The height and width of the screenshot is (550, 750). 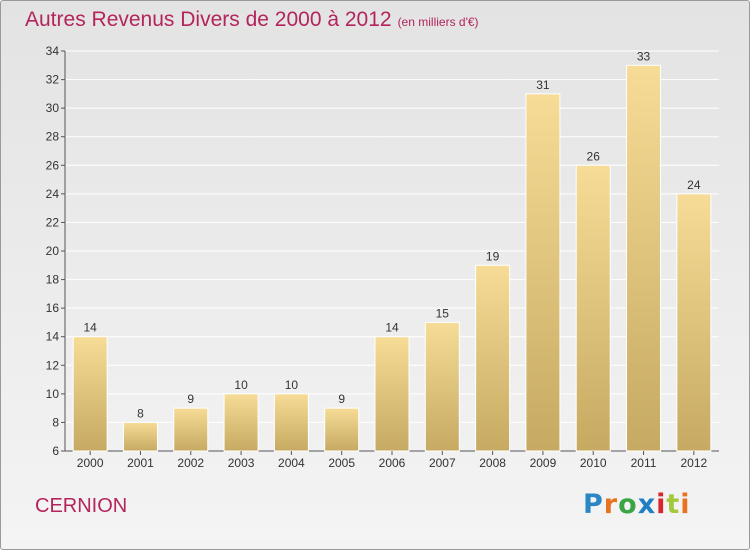 What do you see at coordinates (647, 504) in the screenshot?
I see `logo-letter: x` at bounding box center [647, 504].